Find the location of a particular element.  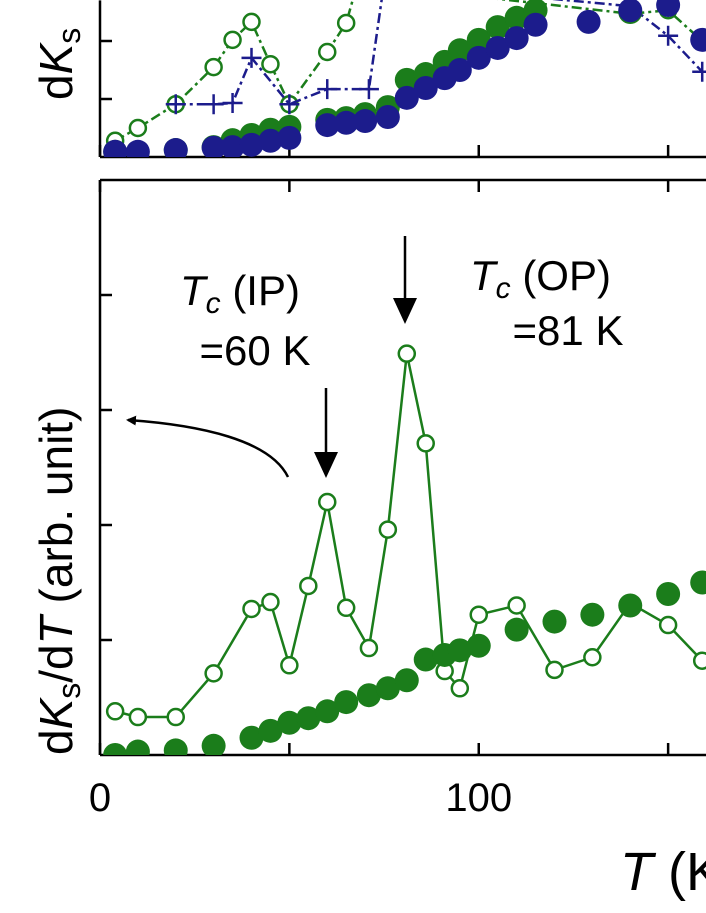

annotation-part: (IP) is located at coordinates (260, 290).